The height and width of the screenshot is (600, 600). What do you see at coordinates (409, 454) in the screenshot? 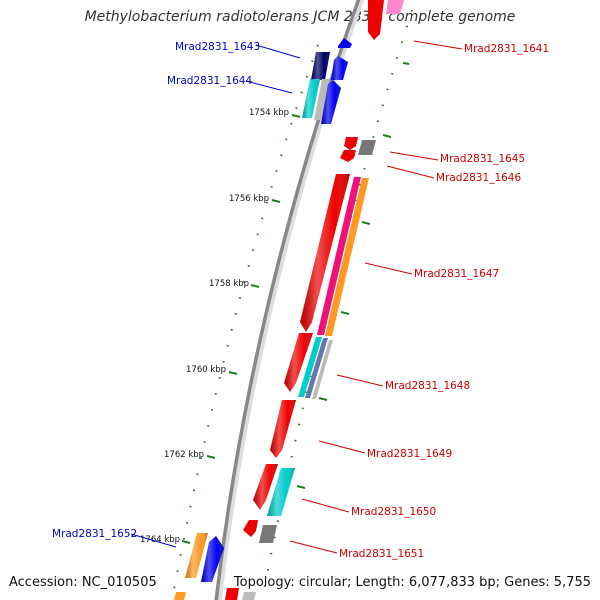
I see `gene-label-1649: Mrad2831_1649` at bounding box center [409, 454].